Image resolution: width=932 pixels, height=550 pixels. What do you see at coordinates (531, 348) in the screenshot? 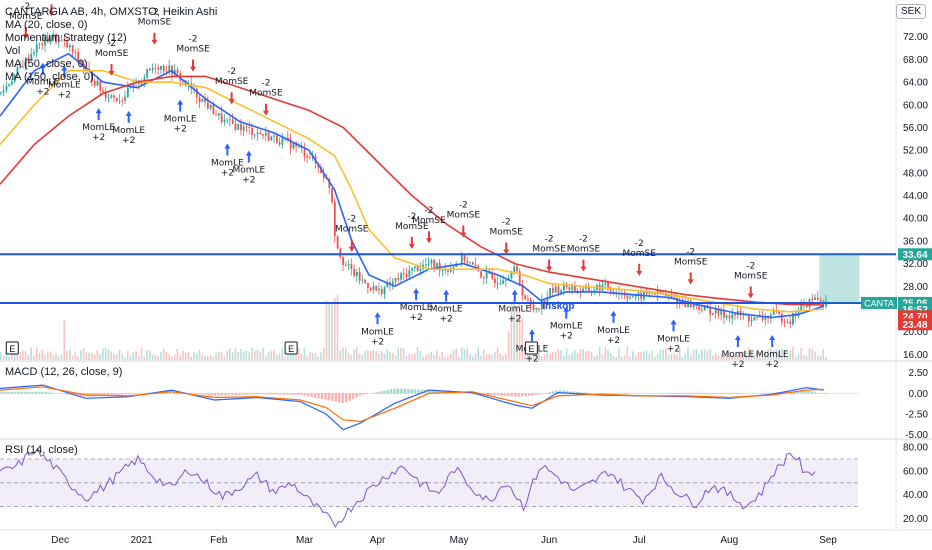
I see `earnings-marker` at bounding box center [531, 348].